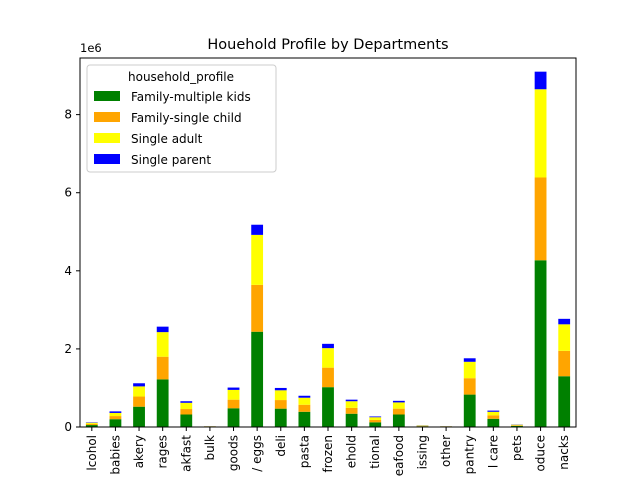 The height and width of the screenshot is (480, 640). What do you see at coordinates (181, 77) in the screenshot?
I see `legend-title: household_profile` at bounding box center [181, 77].